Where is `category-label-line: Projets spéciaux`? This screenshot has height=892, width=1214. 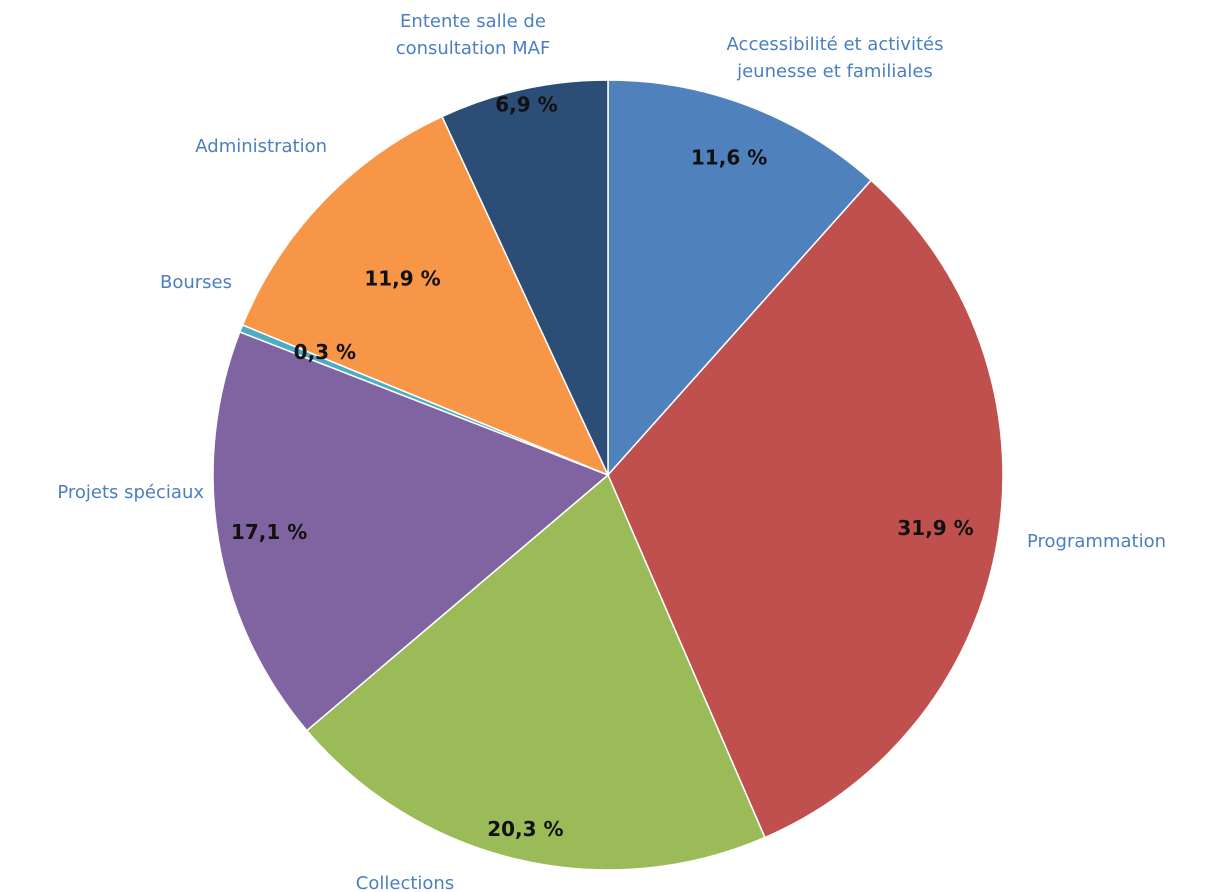 category-label-line: Projets spéciaux is located at coordinates (130, 492).